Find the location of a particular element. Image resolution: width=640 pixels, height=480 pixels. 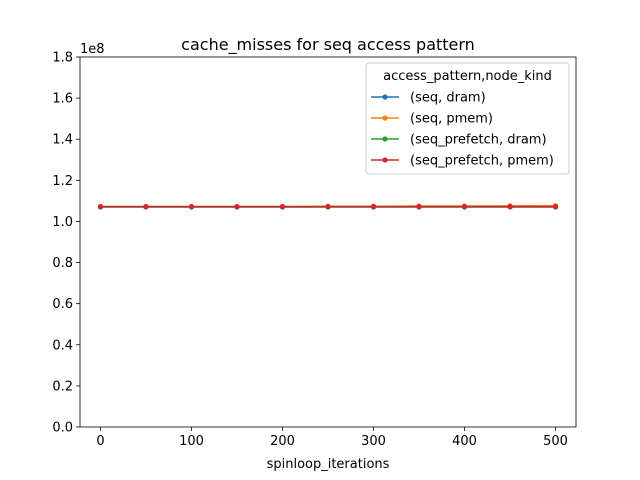

legend-title: access_pattern,node_kind is located at coordinates (467, 76).